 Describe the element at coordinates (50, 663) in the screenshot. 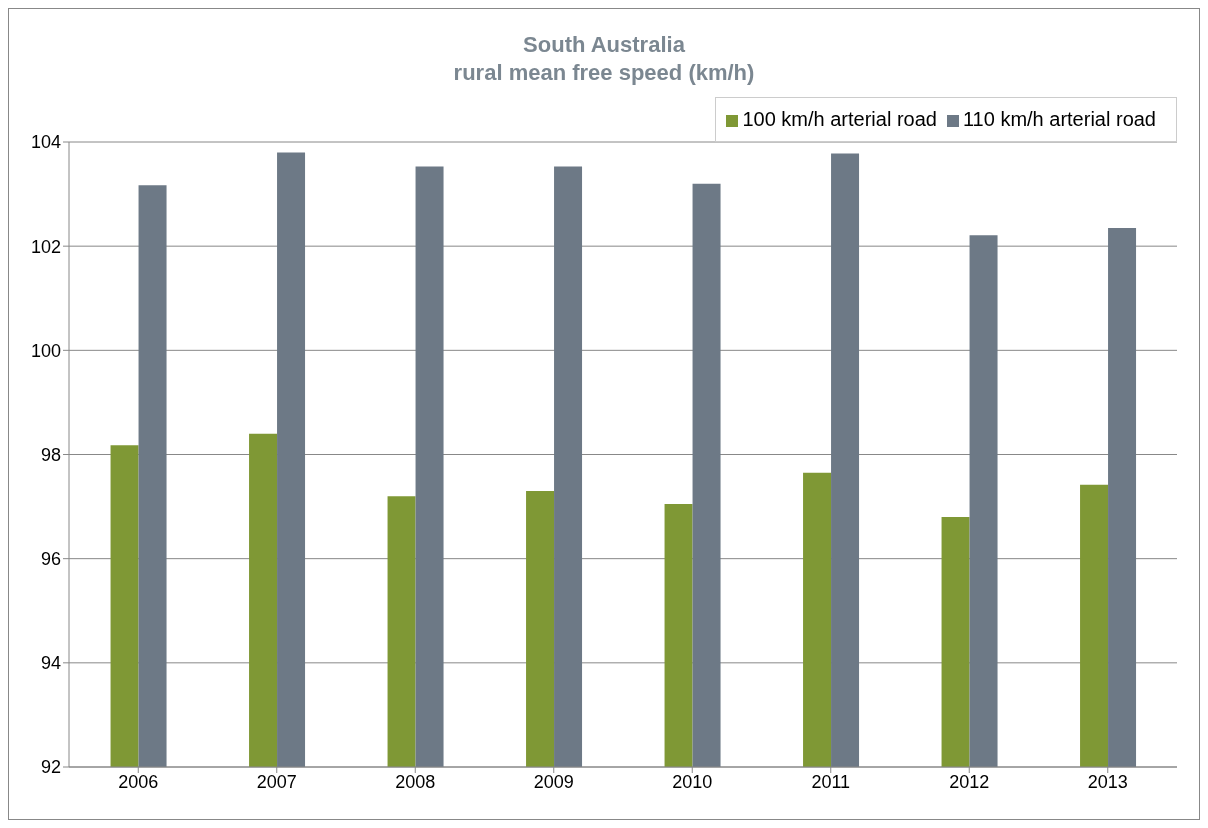

I see `y-tick-label: 94` at that location.